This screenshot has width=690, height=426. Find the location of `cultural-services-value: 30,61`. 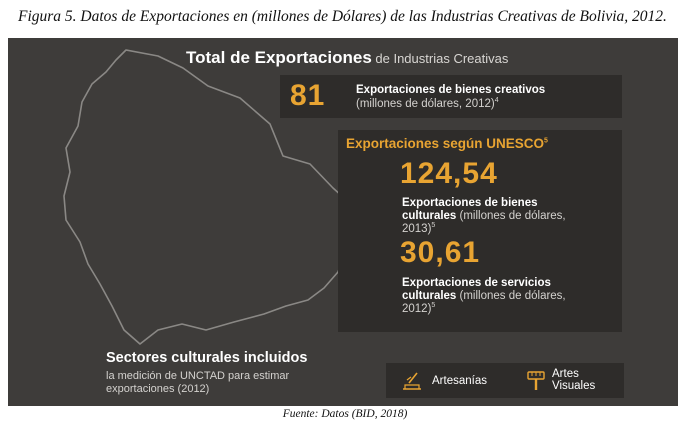

cultural-services-value: 30,61 is located at coordinates (440, 252).